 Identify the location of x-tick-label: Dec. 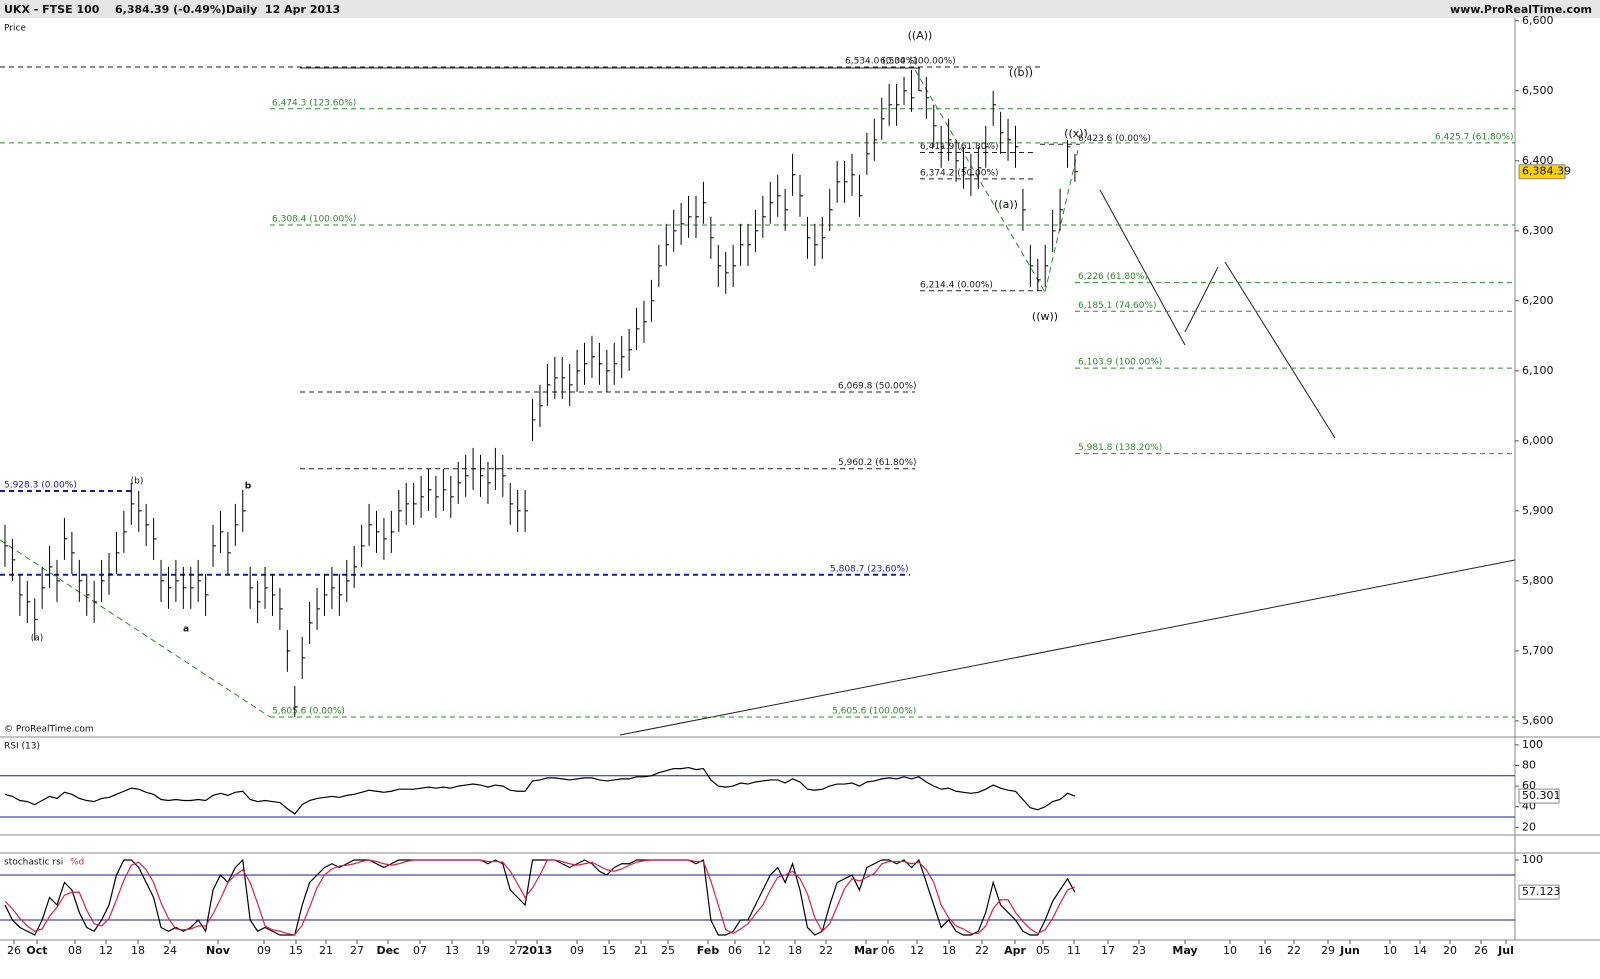
(387, 950).